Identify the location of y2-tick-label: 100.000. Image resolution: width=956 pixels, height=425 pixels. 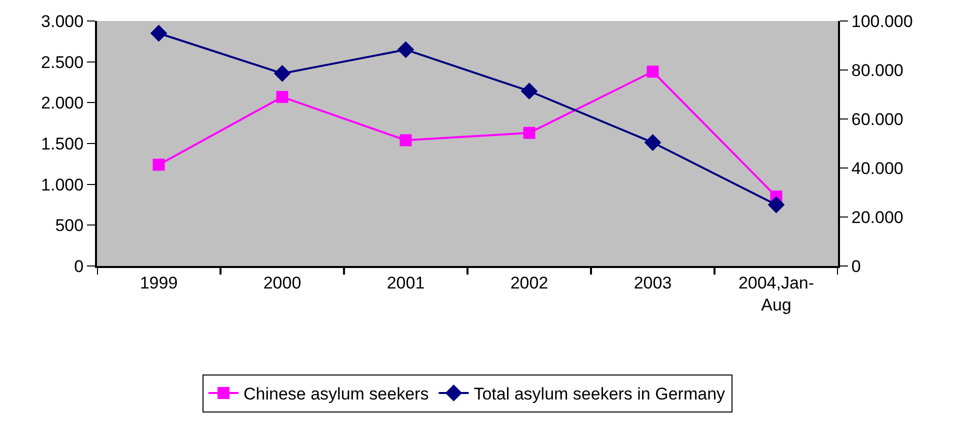
(882, 21).